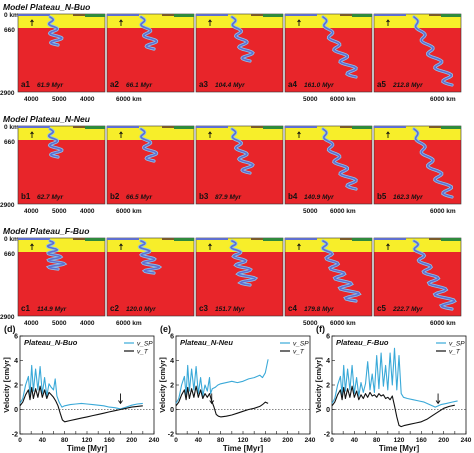  Describe the element at coordinates (319, 197) in the screenshot. I see `panel-time: 140.9 Myr` at that location.